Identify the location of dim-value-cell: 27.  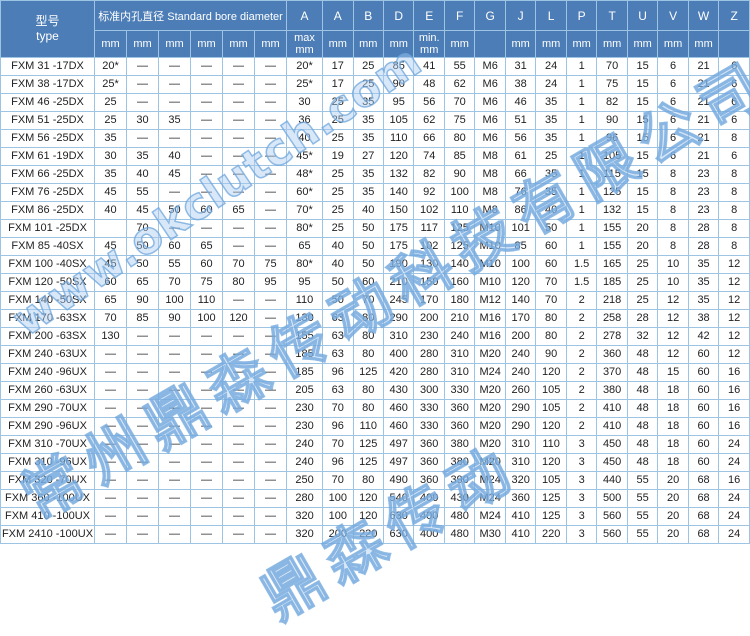
(368, 156).